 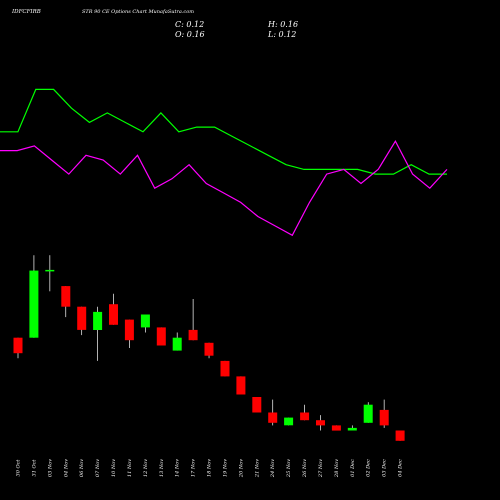 What do you see at coordinates (146, 468) in the screenshot?
I see `x-tick-label: 12 Nov` at bounding box center [146, 468].